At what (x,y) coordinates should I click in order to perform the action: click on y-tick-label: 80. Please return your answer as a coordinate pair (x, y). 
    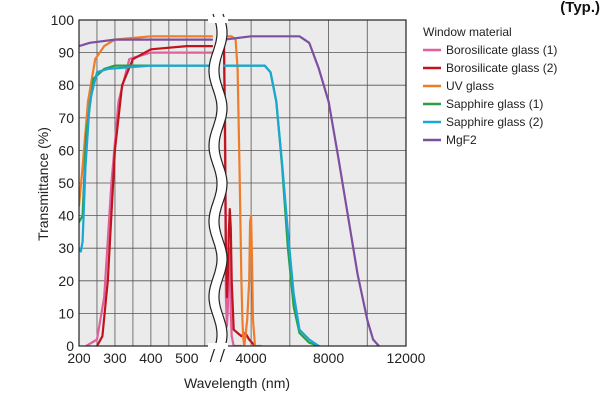
    Looking at the image, I should click on (66, 85).